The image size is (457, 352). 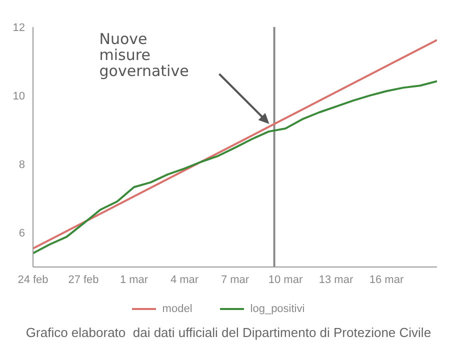 What do you see at coordinates (386, 280) in the screenshot?
I see `x-tick-label: 16 mar` at bounding box center [386, 280].